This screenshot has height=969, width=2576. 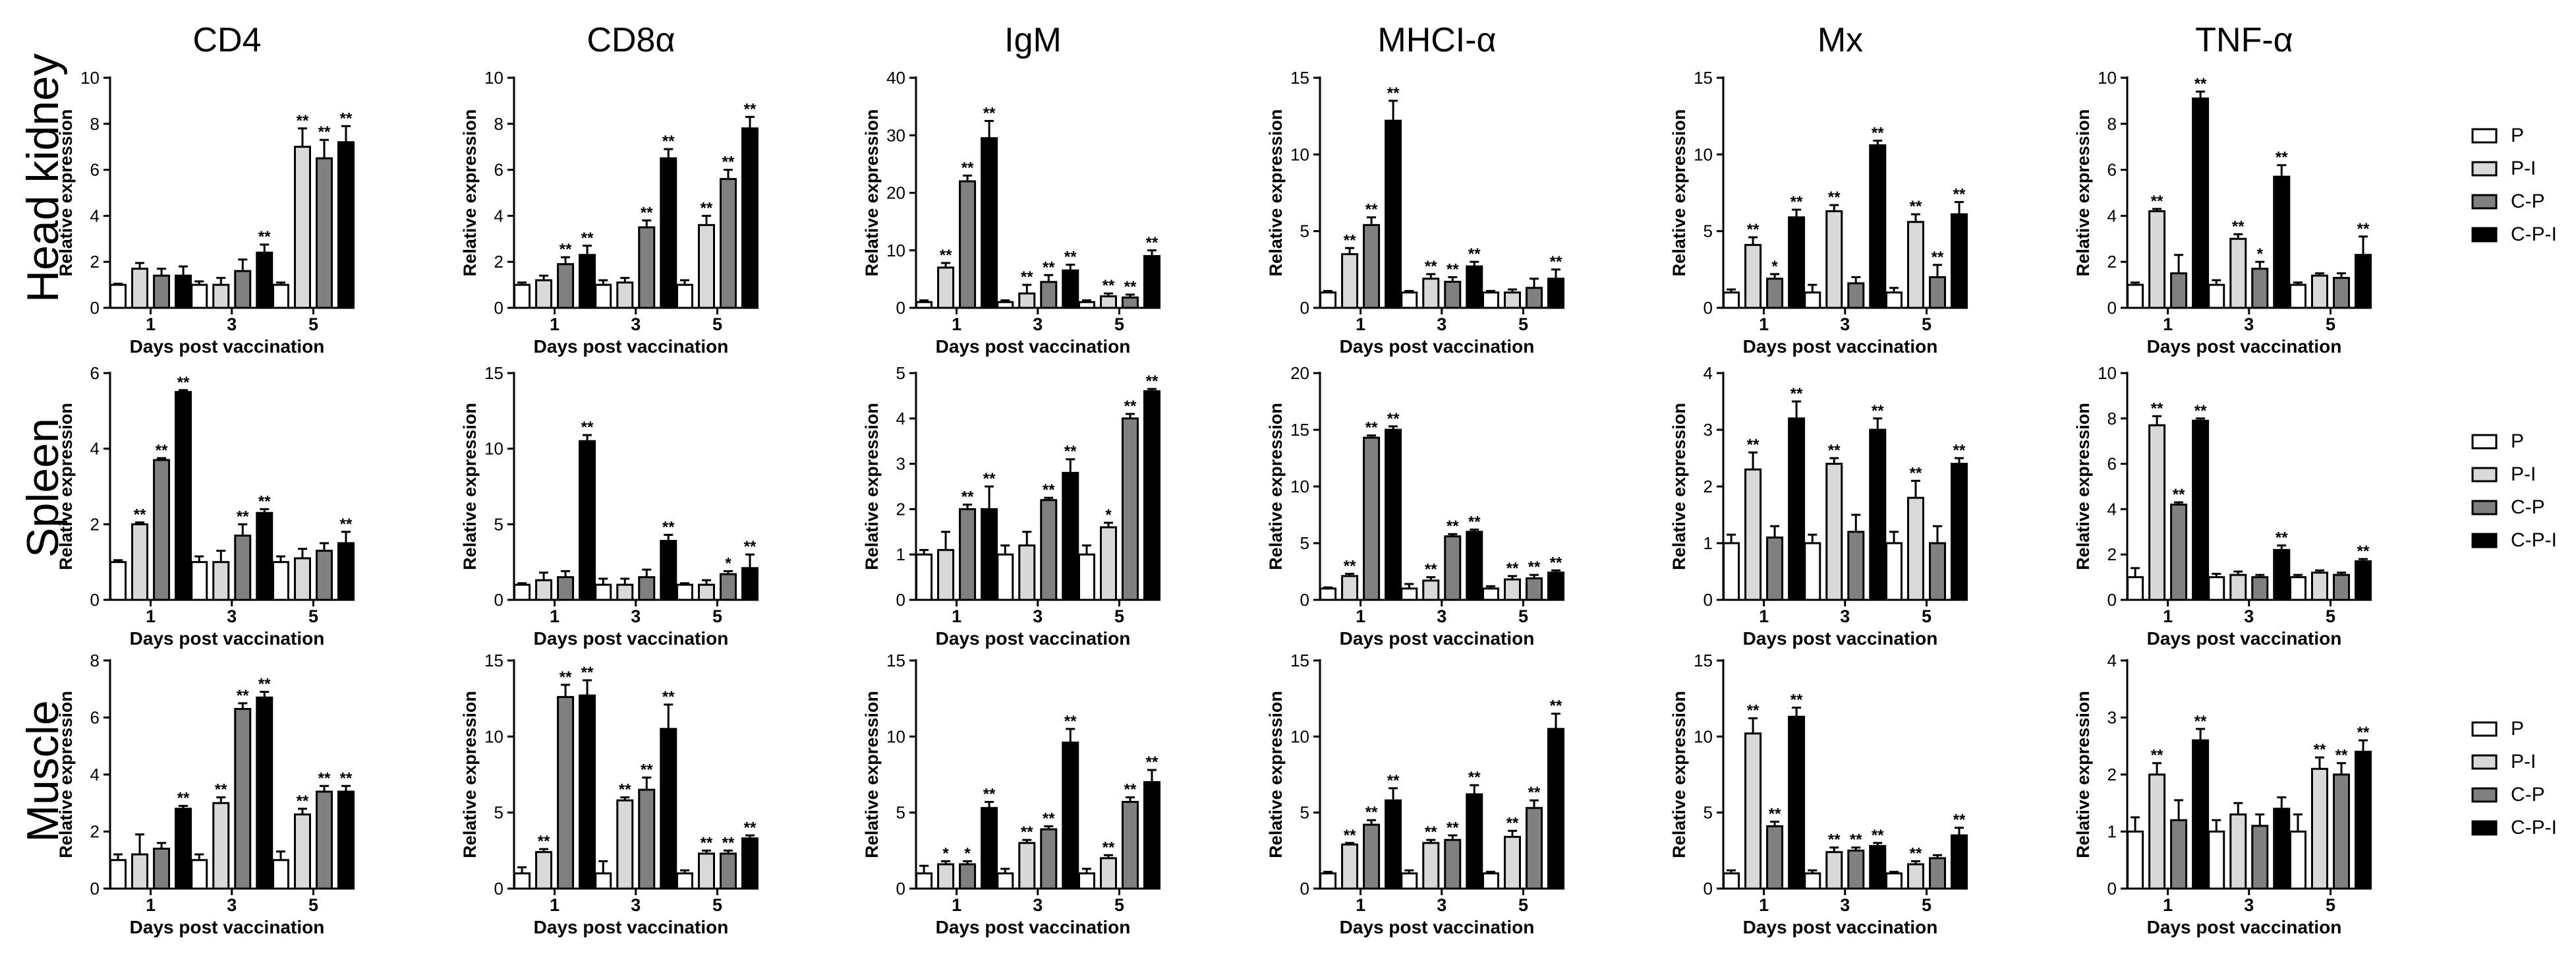 What do you see at coordinates (2534, 828) in the screenshot?
I see `legend-label: C-P-I` at bounding box center [2534, 828].